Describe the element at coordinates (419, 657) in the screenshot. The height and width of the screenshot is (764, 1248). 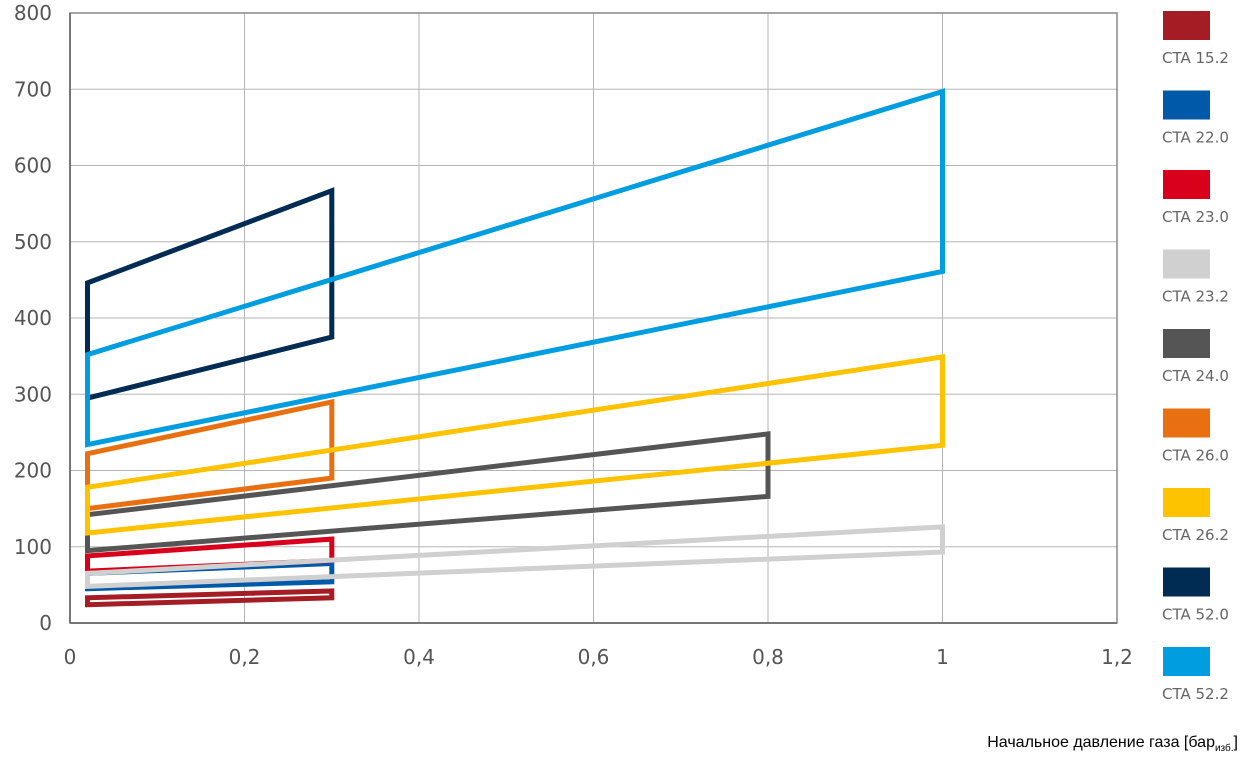
I see `x-tick-label: 0,4` at that location.